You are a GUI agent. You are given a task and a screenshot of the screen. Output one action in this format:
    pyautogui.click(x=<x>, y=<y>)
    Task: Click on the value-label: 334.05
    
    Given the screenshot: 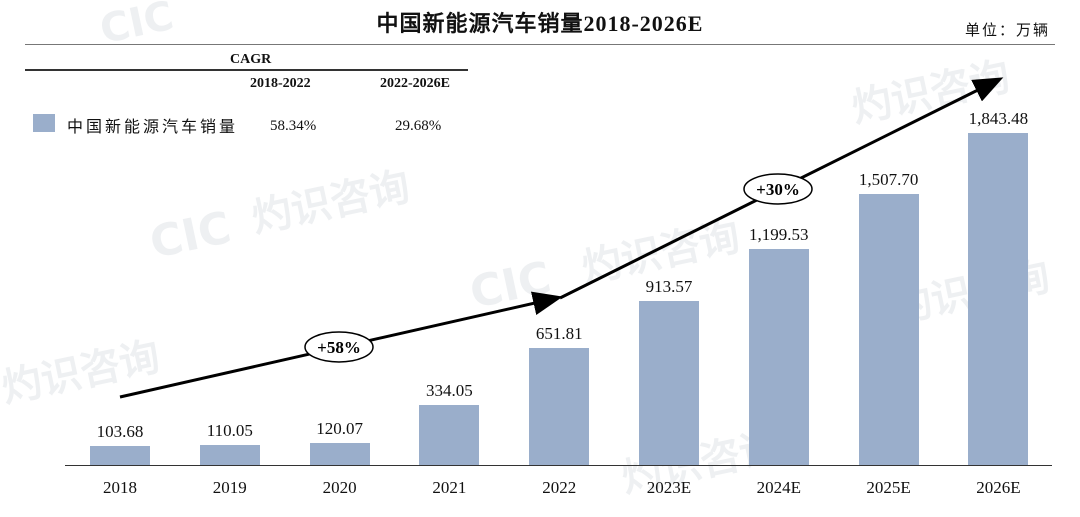 What is the action you would take?
    pyautogui.click(x=449, y=390)
    